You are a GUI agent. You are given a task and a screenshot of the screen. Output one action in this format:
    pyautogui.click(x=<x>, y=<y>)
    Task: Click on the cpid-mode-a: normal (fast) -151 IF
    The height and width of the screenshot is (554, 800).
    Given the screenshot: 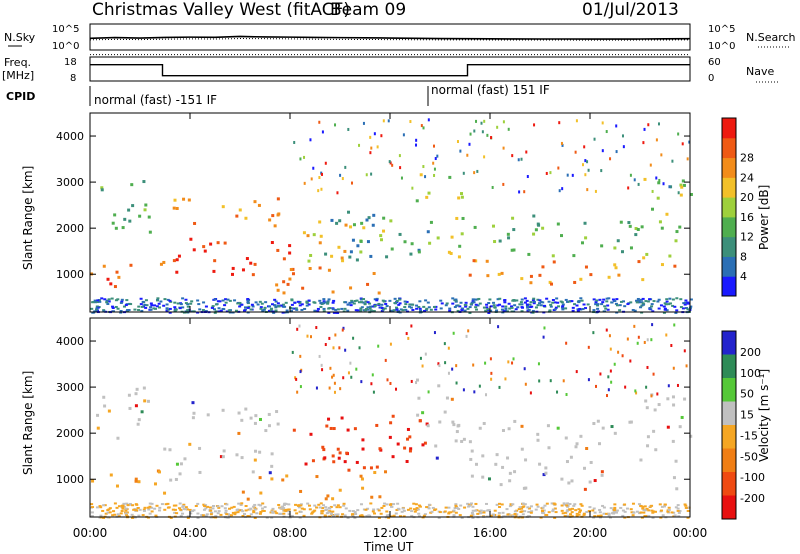 What is the action you would take?
    pyautogui.click(x=155, y=100)
    